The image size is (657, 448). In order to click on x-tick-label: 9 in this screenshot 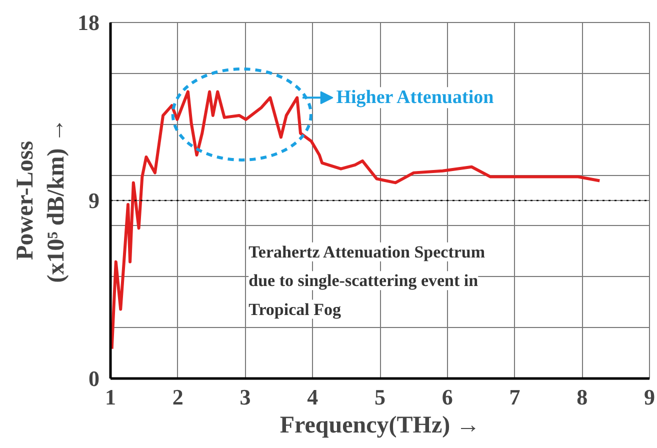, I will do `click(649, 397)`.